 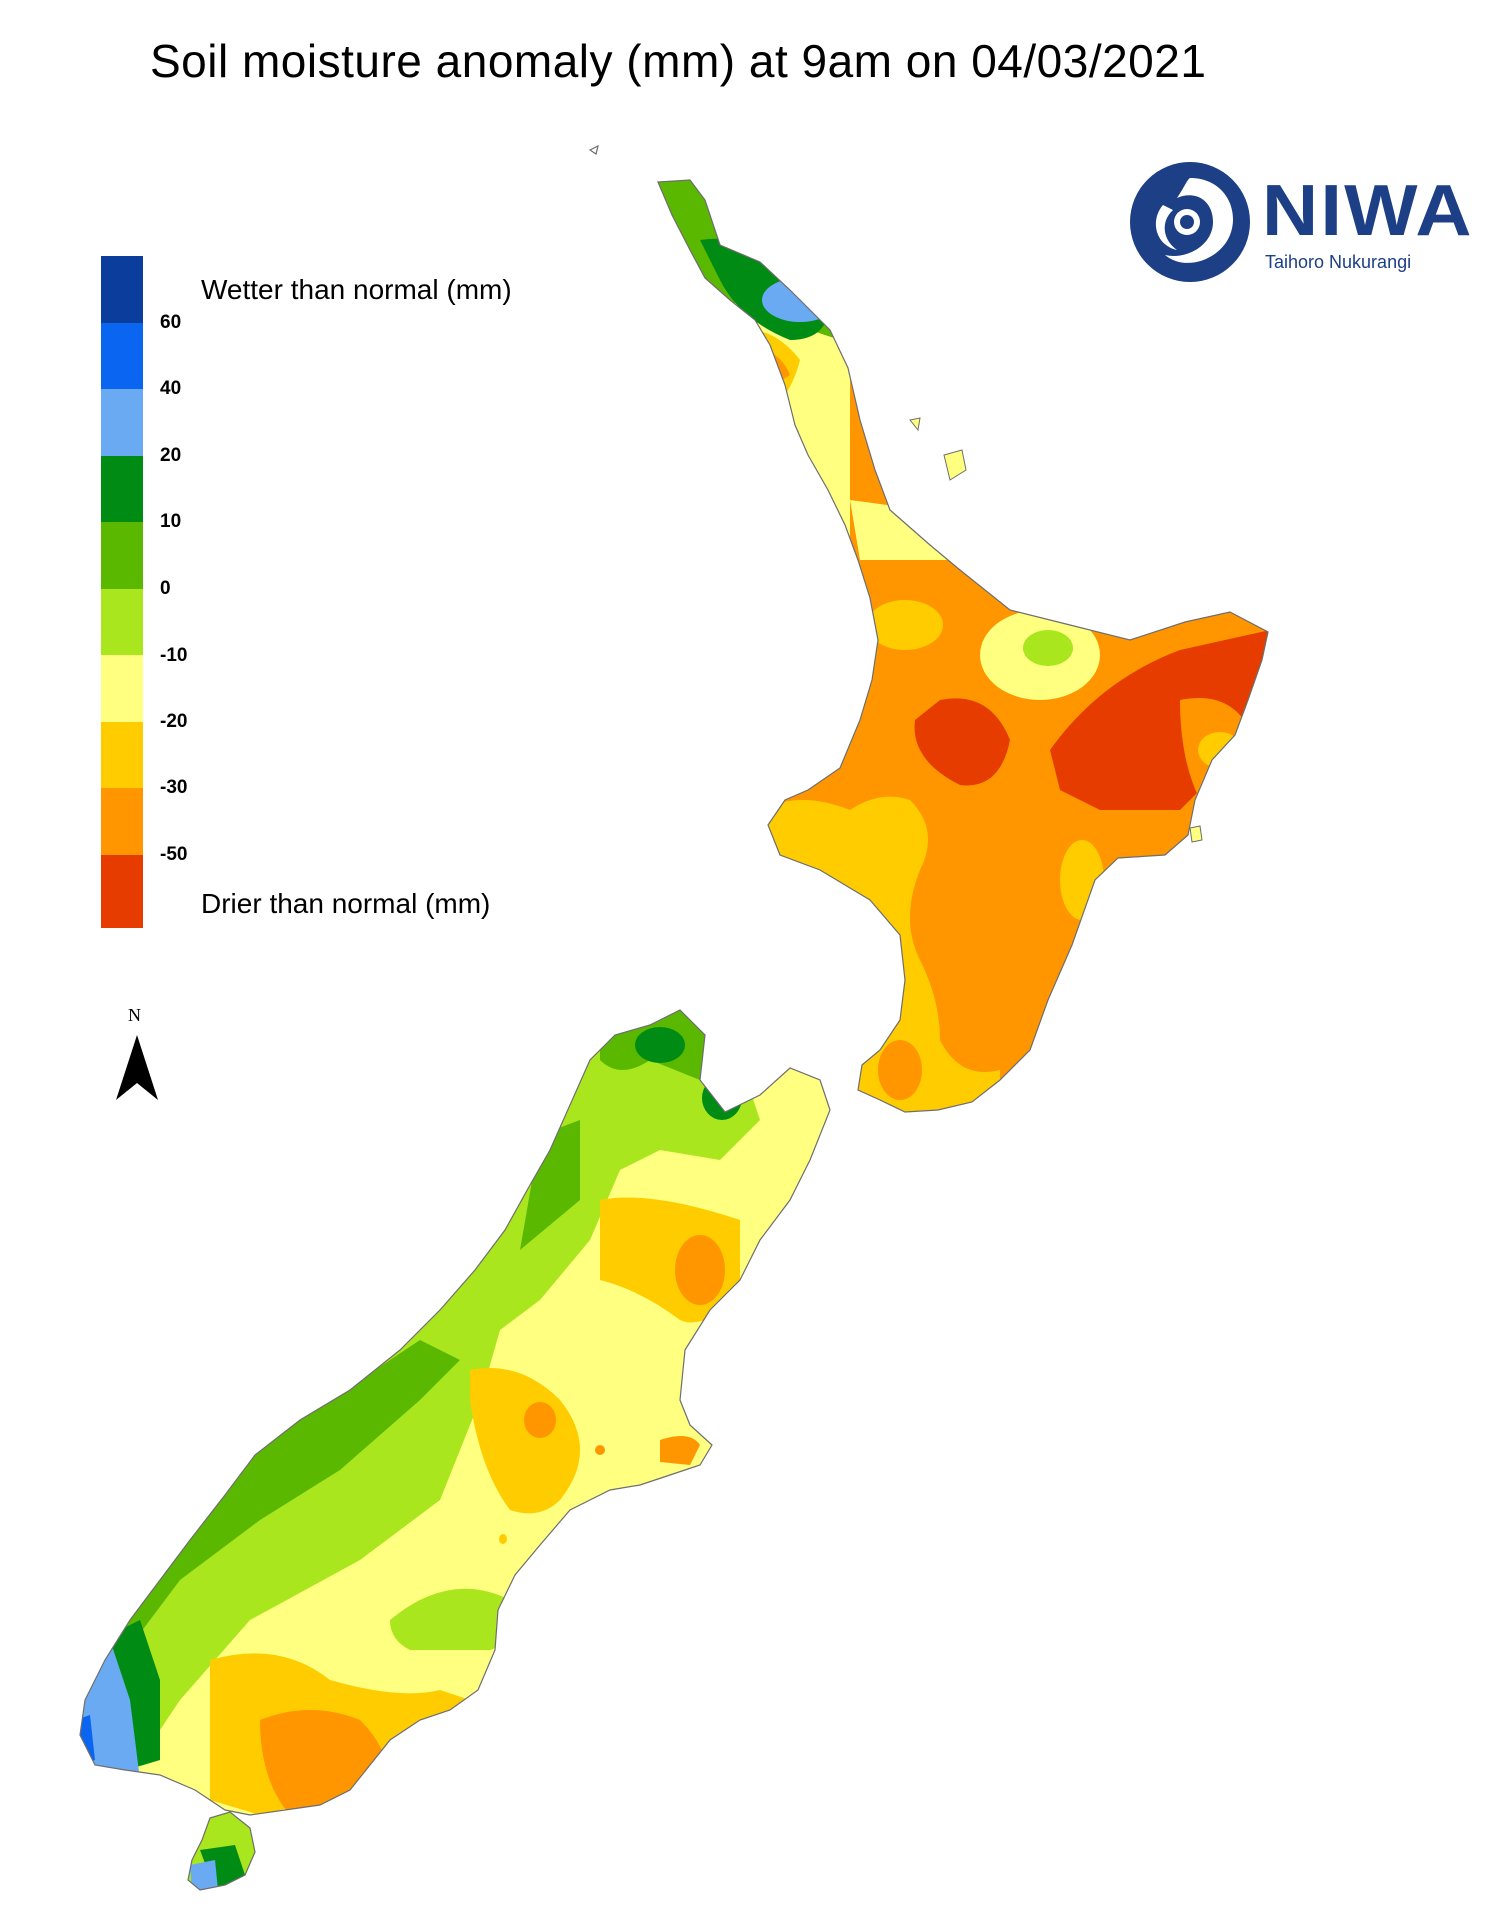 What do you see at coordinates (122, 289) in the screenshot?
I see `legend-swatch-60-plus` at bounding box center [122, 289].